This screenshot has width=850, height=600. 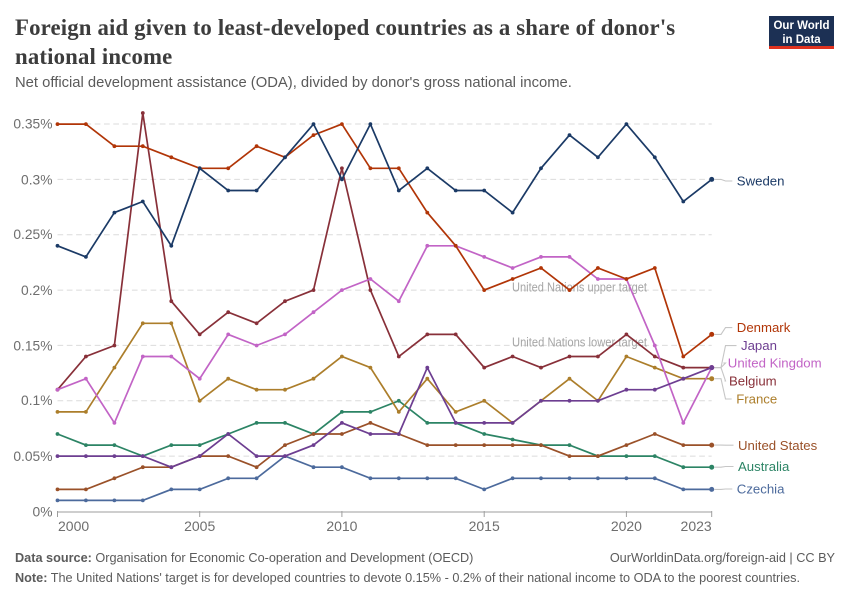 What do you see at coordinates (775, 363) in the screenshot?
I see `svg-text: United Kingdom` at bounding box center [775, 363].